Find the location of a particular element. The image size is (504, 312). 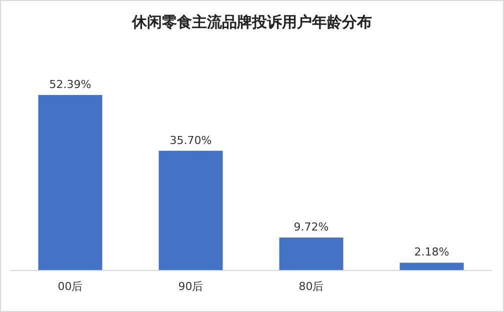

x-tick-label: 90后 is located at coordinates (191, 286).